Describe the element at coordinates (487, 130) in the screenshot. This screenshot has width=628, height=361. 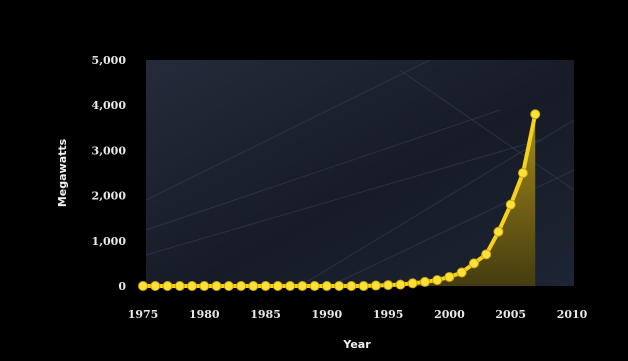
I see `background-streak` at that location.